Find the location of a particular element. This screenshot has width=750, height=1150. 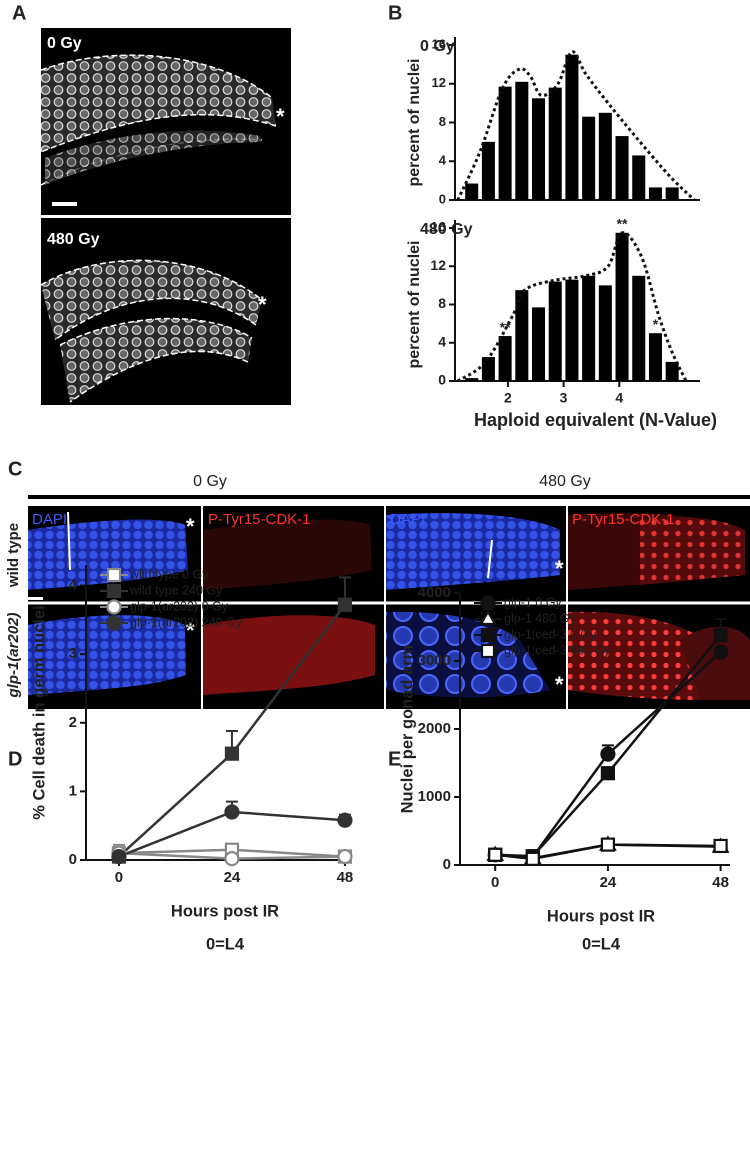

dose-label: 480 Gy is located at coordinates (73, 239).